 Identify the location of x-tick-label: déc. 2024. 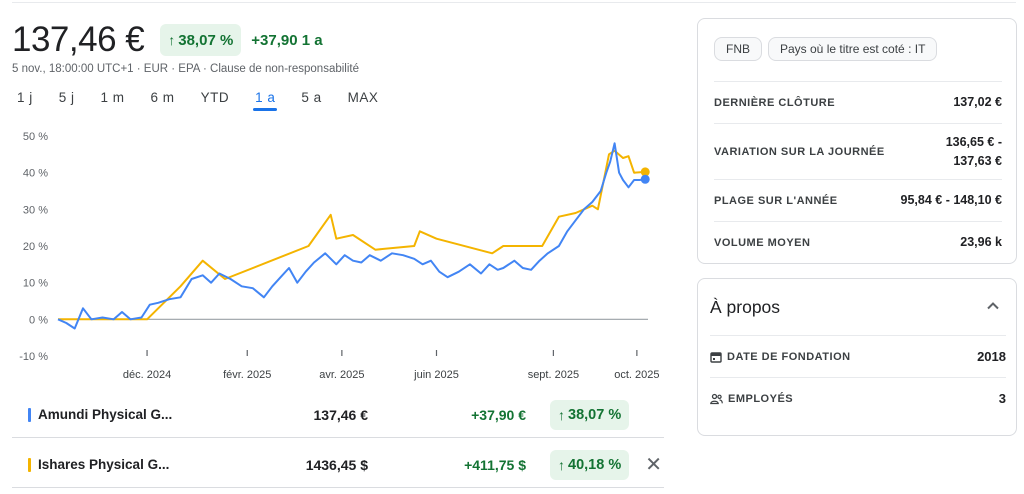
(147, 375).